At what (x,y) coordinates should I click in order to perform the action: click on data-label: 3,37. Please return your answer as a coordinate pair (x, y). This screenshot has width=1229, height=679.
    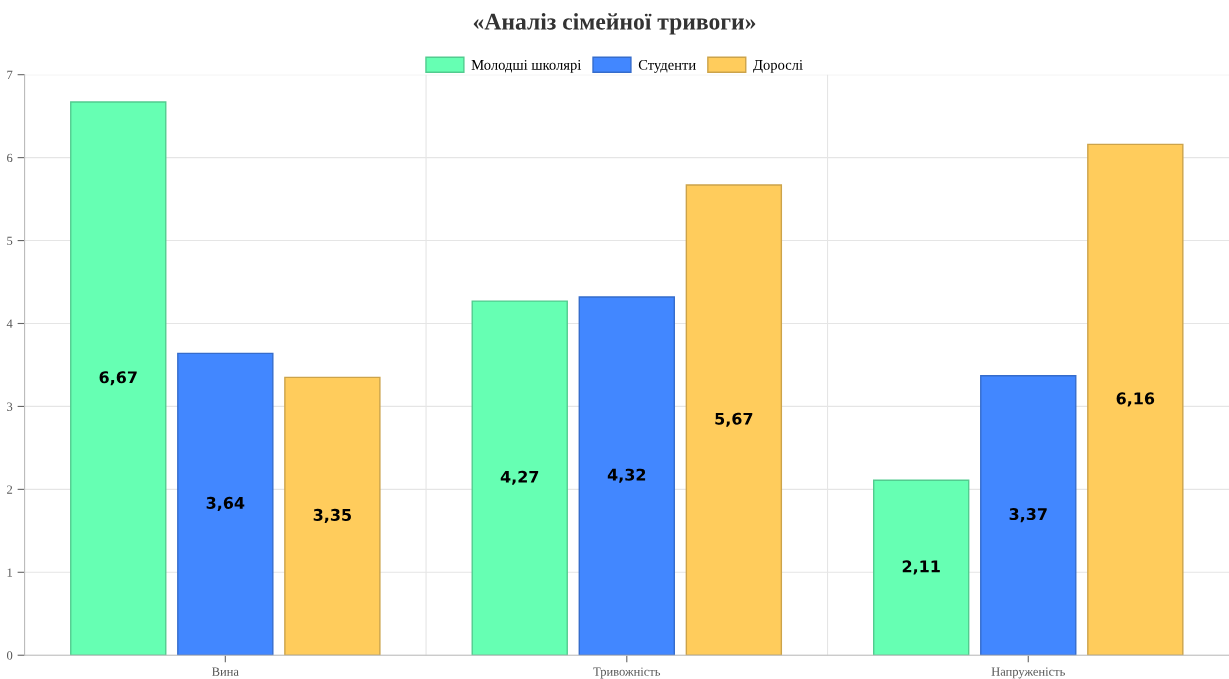
    Looking at the image, I should click on (1028, 515).